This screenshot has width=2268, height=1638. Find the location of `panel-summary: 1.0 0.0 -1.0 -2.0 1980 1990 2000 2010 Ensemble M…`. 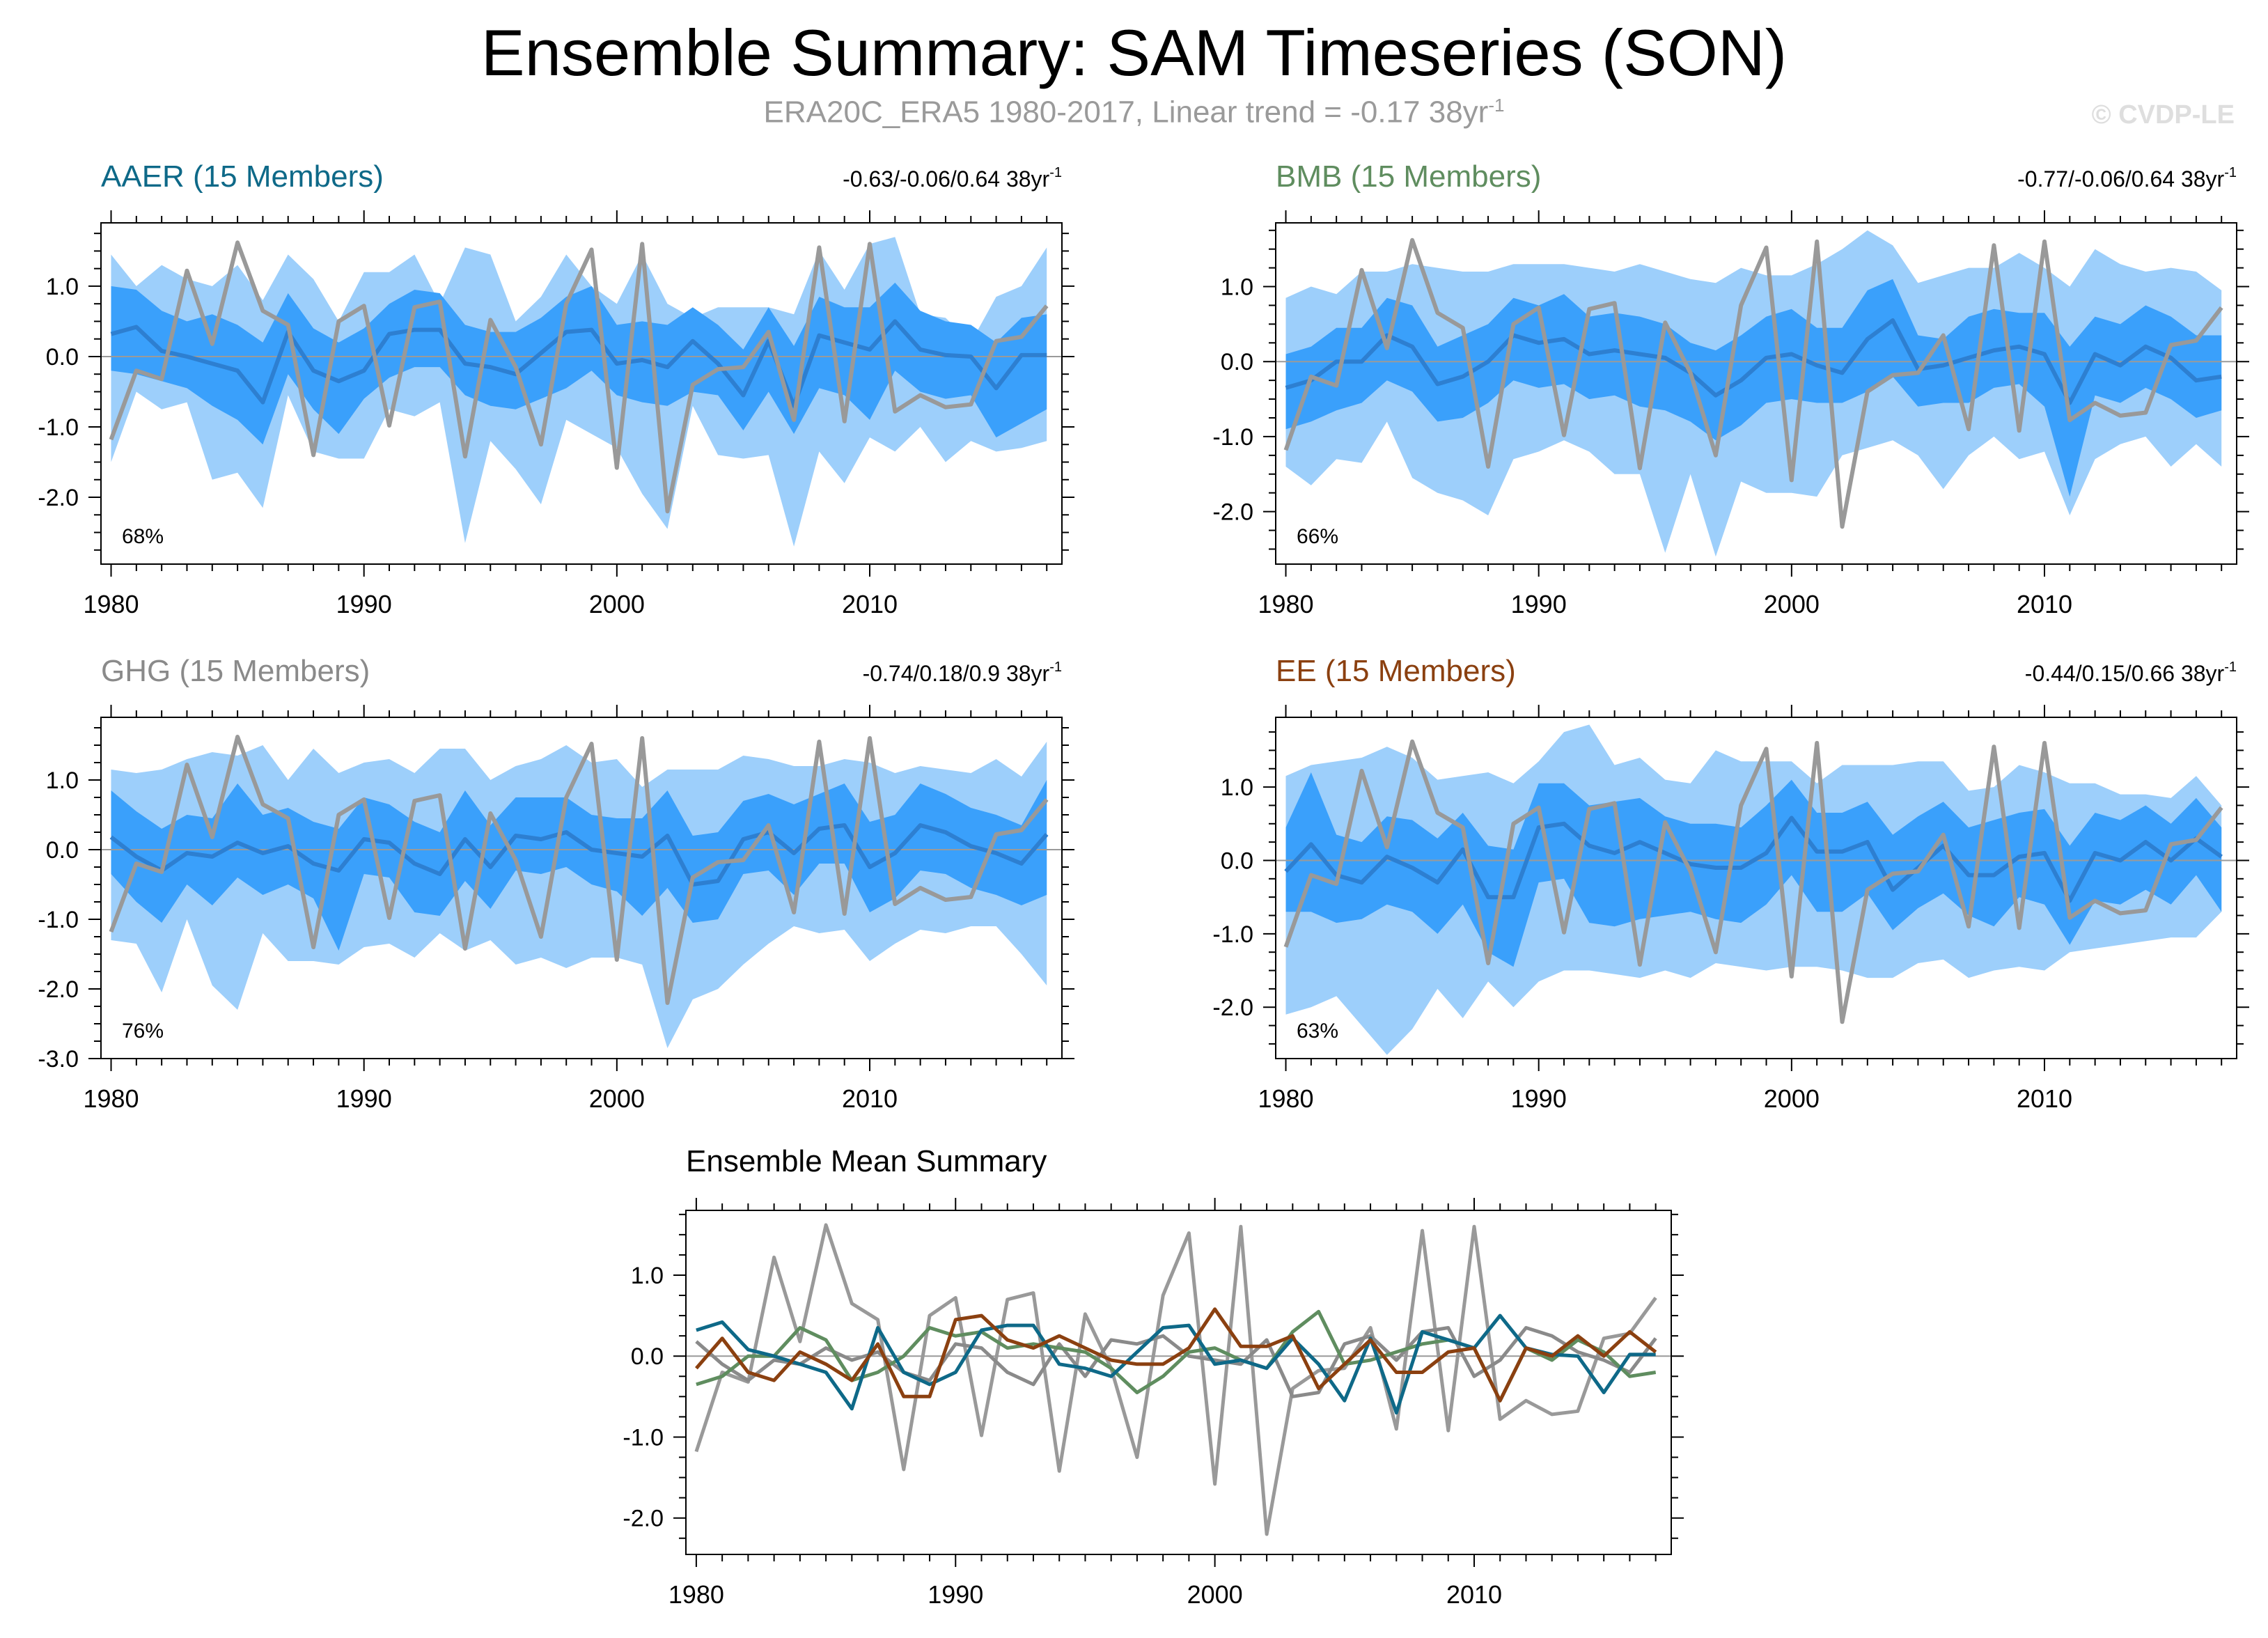

panel-summary: 1.0 0.0 -1.0 -2.0 1980 1990 2000 2010 Ensemble M… is located at coordinates (1153, 1376).